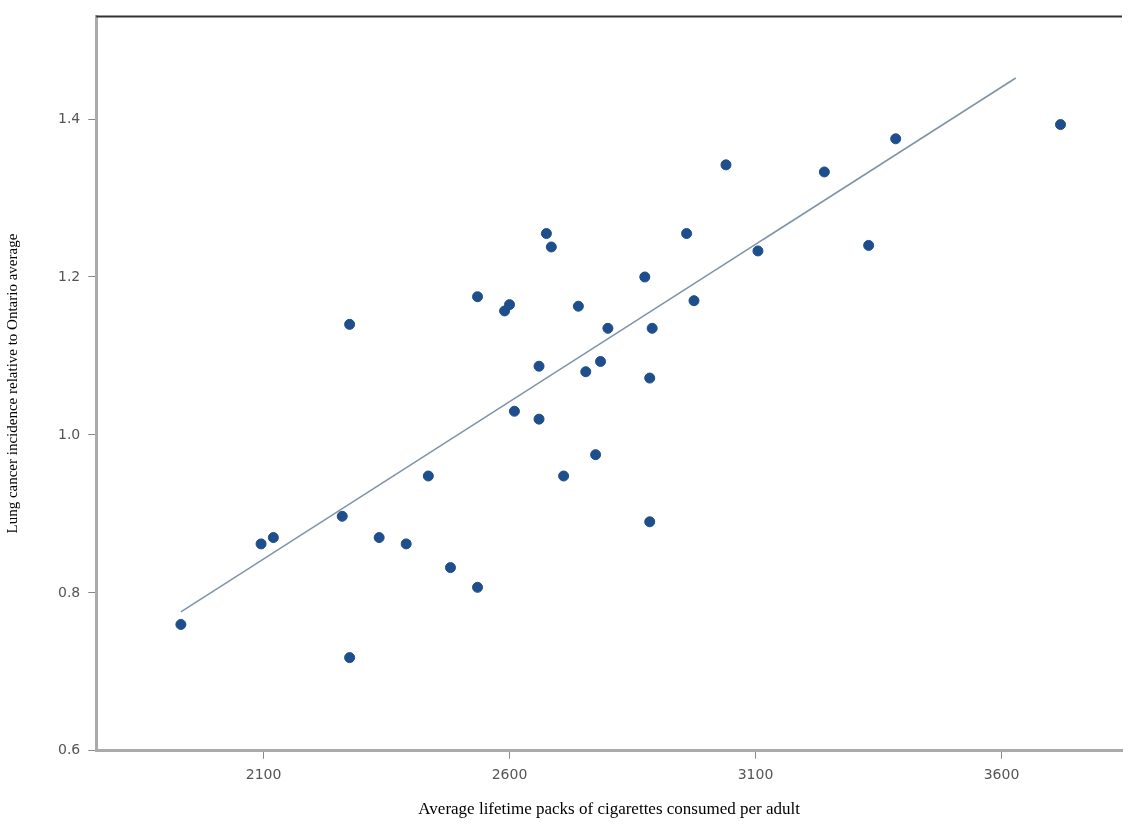 The height and width of the screenshot is (828, 1128). What do you see at coordinates (509, 773) in the screenshot?
I see `x-tick-label: 2600` at bounding box center [509, 773].